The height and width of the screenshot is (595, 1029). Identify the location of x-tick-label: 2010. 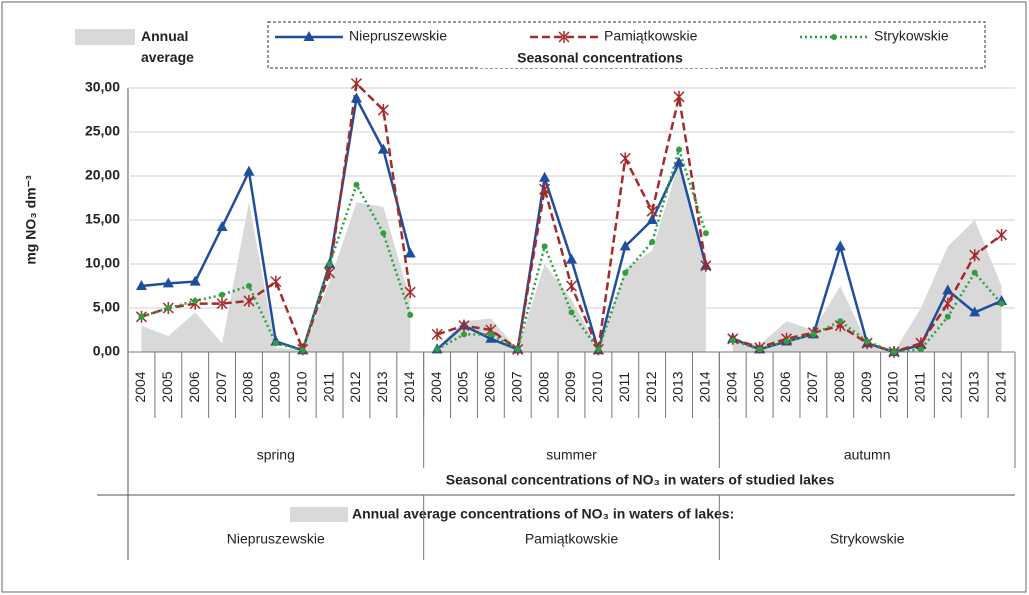
(893, 386).